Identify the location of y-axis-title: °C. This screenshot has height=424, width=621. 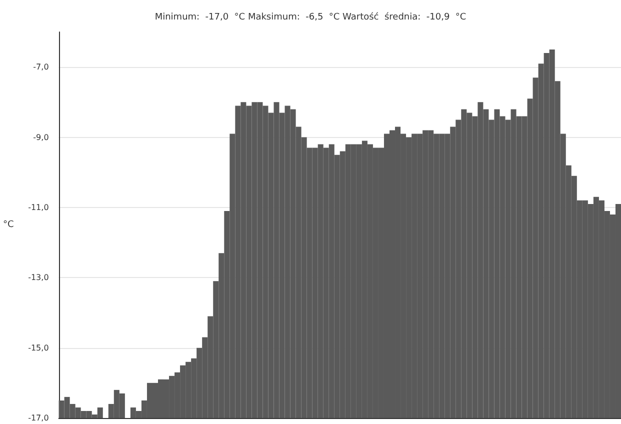
(8, 225).